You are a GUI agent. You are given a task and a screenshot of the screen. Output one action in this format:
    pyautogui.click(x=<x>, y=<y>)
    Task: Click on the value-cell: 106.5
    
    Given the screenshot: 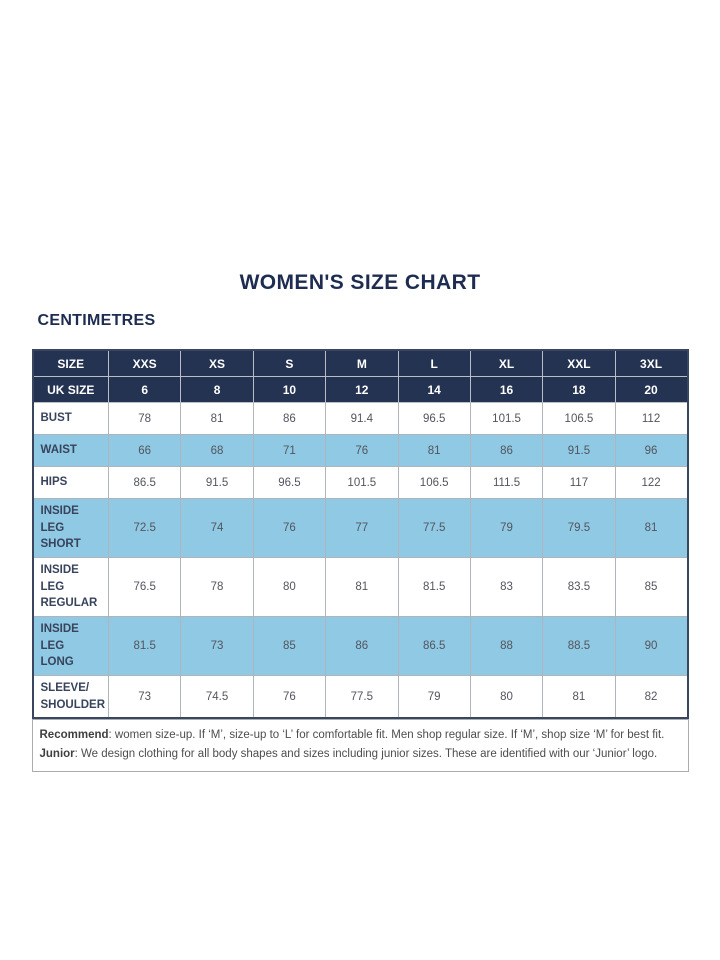 What is the action you would take?
    pyautogui.click(x=579, y=418)
    